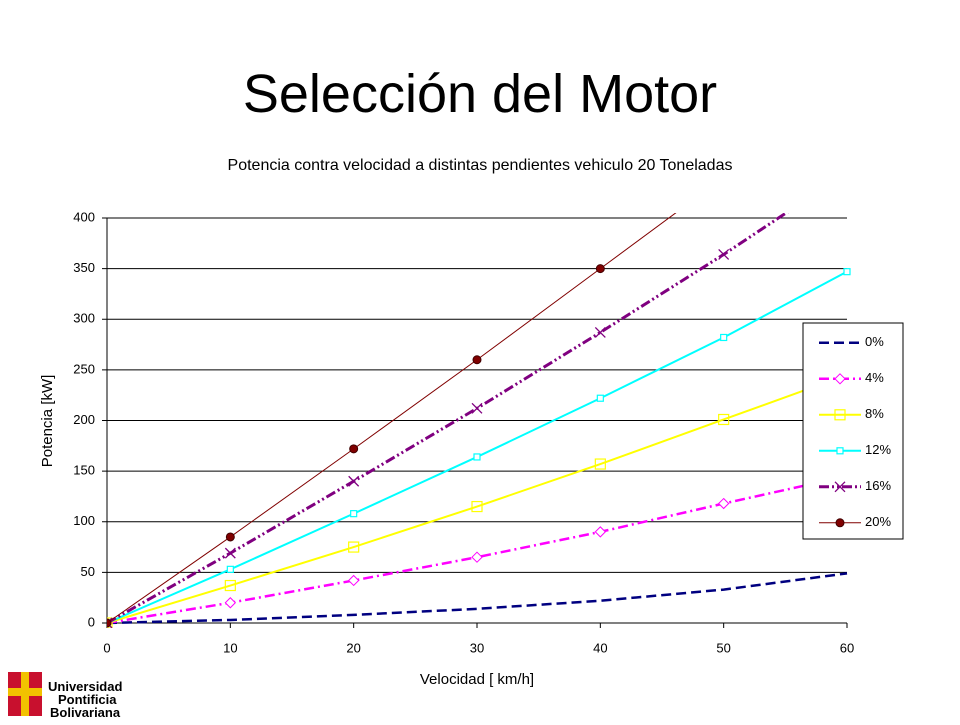 The width and height of the screenshot is (960, 725). I want to click on y-tick-label: 200, so click(84, 419).